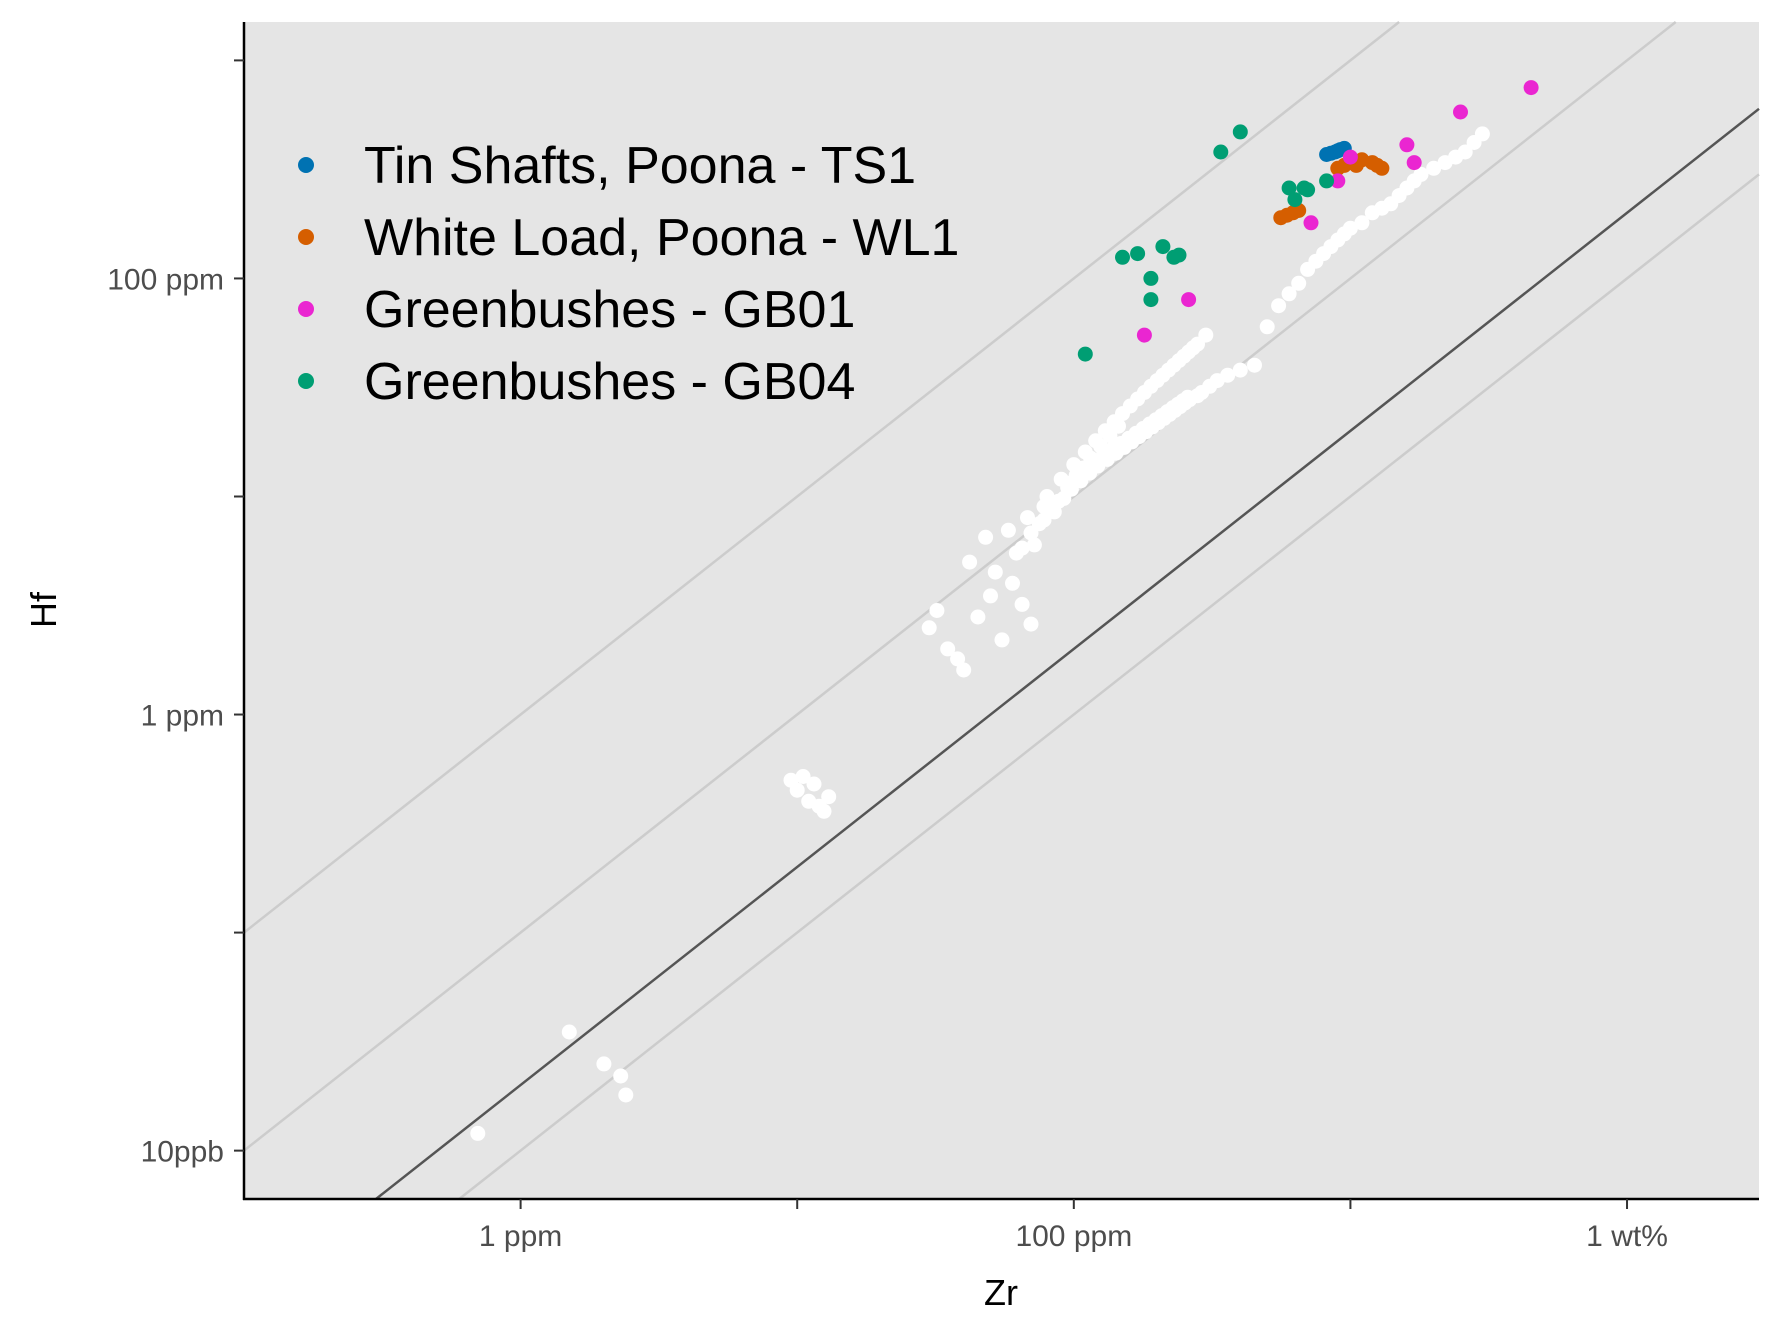  What do you see at coordinates (661, 238) in the screenshot?
I see `legend-label-1: White Load, Poona - WL1` at bounding box center [661, 238].